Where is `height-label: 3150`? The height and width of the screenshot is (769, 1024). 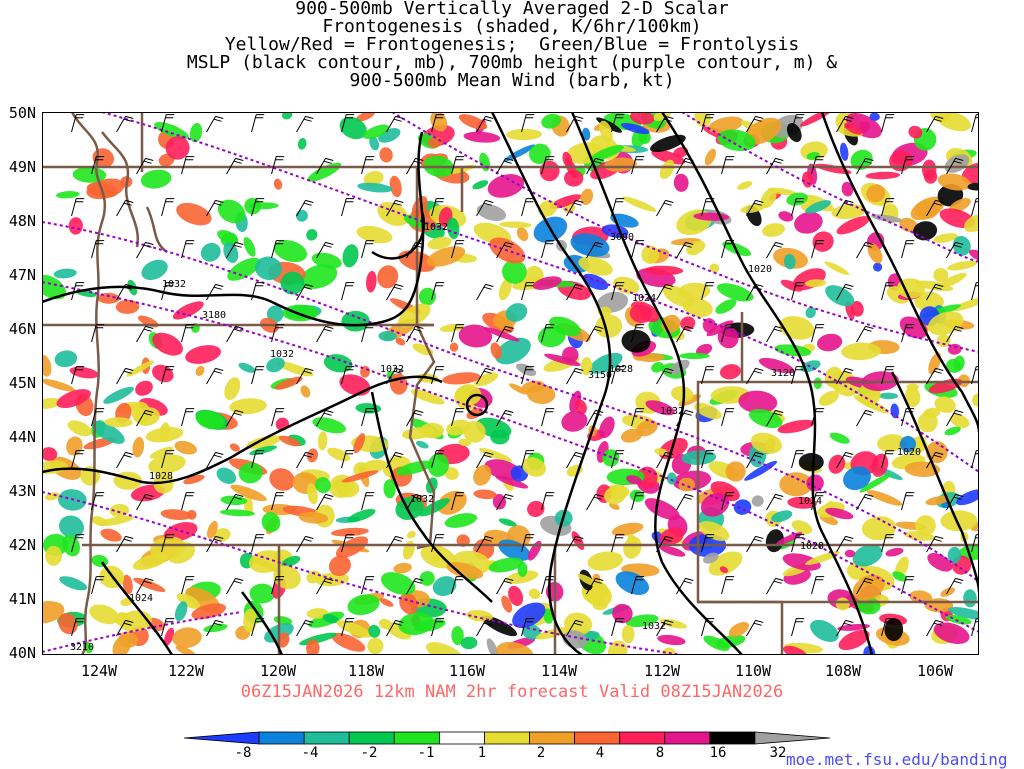
height-label: 3150 is located at coordinates (600, 375).